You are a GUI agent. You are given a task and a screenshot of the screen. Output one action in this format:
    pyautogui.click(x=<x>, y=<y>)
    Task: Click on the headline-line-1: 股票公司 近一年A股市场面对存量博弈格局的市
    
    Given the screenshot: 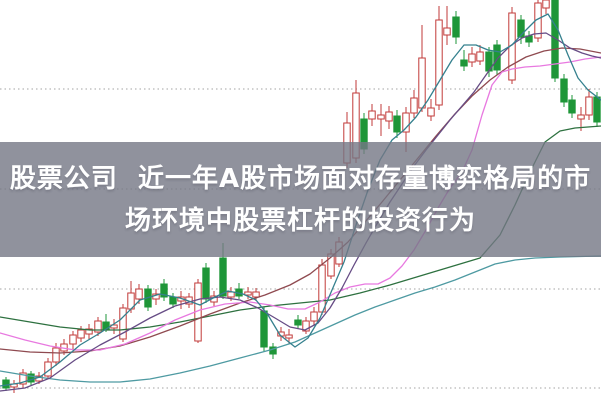 What is the action you would take?
    pyautogui.click(x=300, y=178)
    